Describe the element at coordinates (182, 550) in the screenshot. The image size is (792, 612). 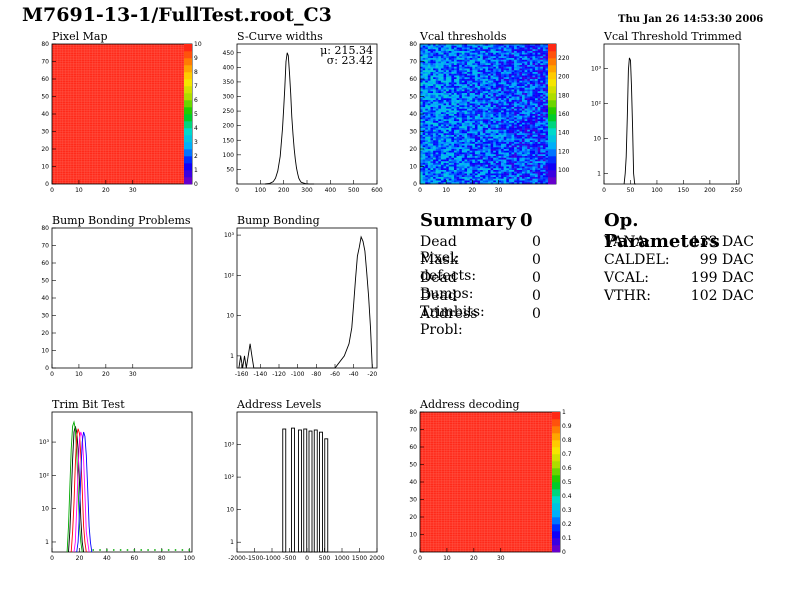
I see `underflow-marker` at that location.